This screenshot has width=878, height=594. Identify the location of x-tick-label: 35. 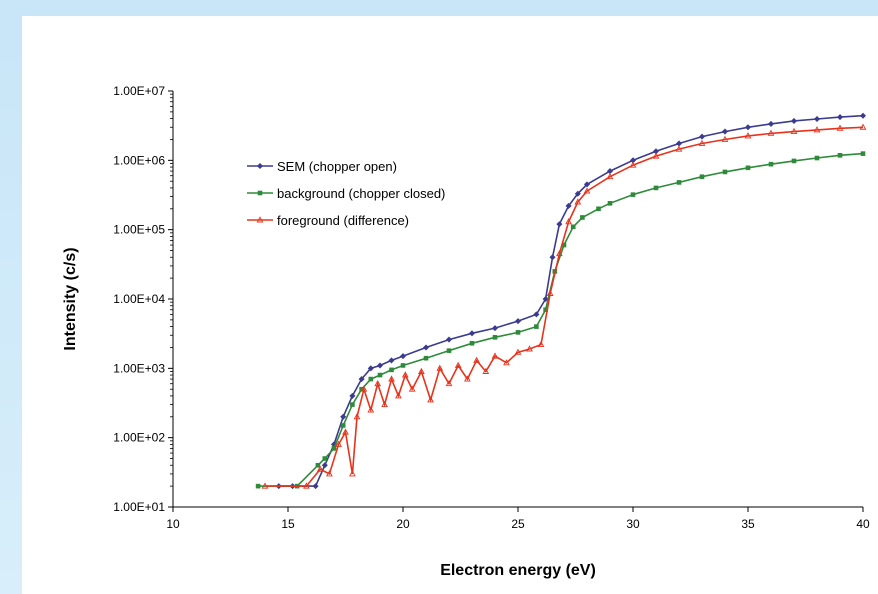
(748, 524).